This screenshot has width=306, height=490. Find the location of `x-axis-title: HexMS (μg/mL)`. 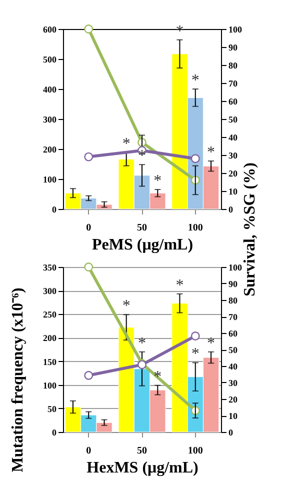

x-axis-title: HexMS (μg/mL) is located at coordinates (142, 468).